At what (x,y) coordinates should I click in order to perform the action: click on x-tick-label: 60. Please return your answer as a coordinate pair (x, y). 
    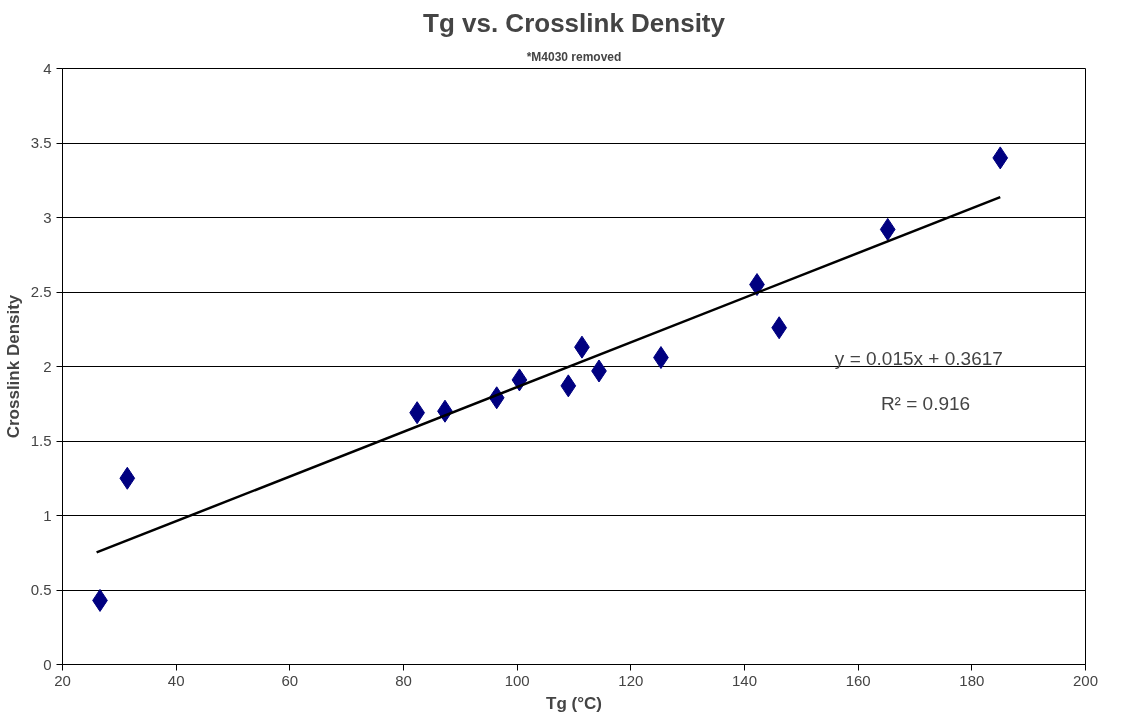
    Looking at the image, I should click on (290, 680).